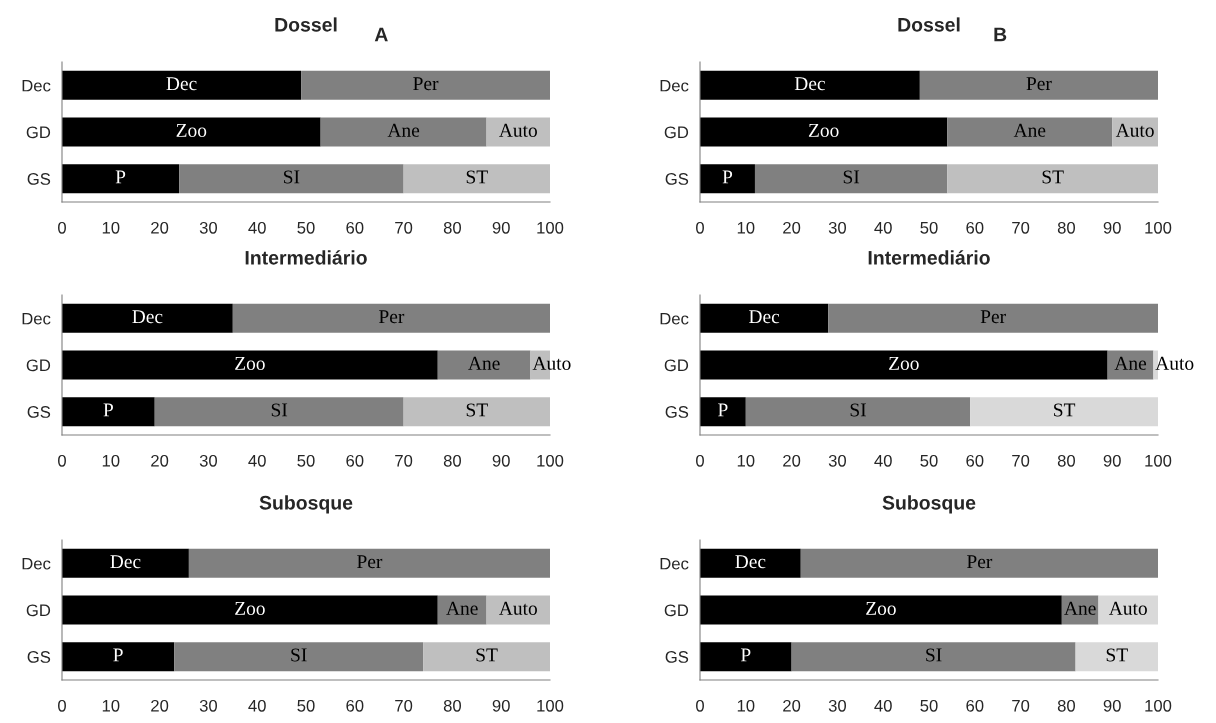 This screenshot has height=723, width=1216. I want to click on x-tick-label: 30, so click(208, 227).